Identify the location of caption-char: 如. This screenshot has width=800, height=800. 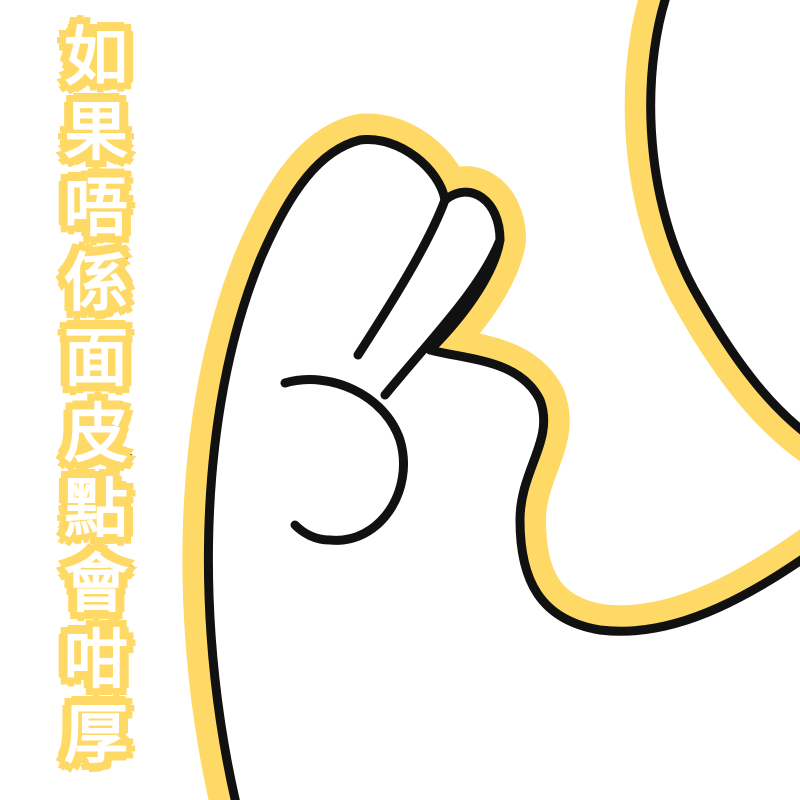
(96, 58).